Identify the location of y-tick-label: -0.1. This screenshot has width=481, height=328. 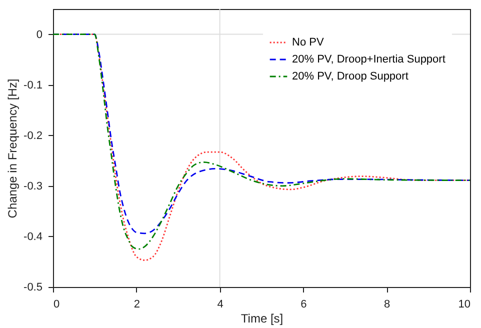
(33, 85).